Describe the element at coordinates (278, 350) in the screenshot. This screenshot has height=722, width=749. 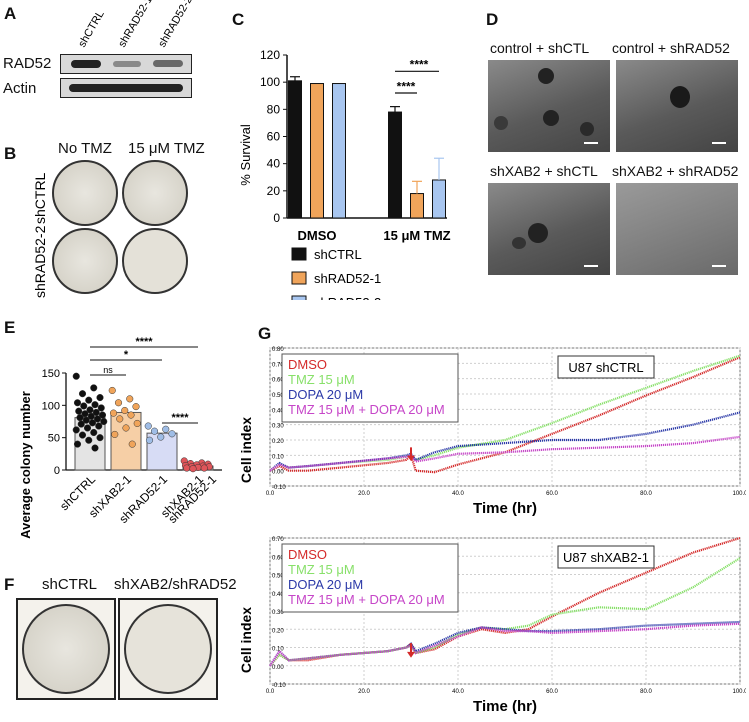
I see `g1-ytick-label: 0.80` at that location.